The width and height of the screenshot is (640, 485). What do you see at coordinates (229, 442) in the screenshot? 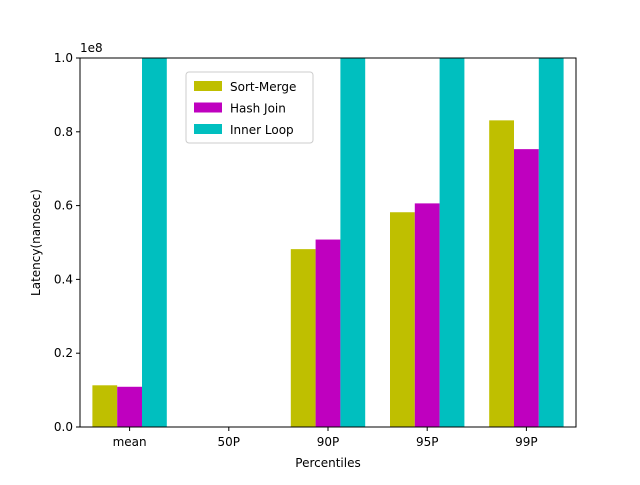
I see `x-tick-label: 50P` at bounding box center [229, 442].